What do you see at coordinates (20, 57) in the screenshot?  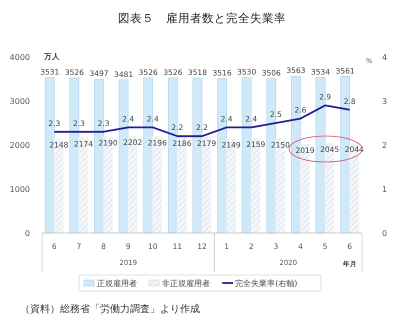 I see `y-tick-label: 4000` at bounding box center [20, 57].